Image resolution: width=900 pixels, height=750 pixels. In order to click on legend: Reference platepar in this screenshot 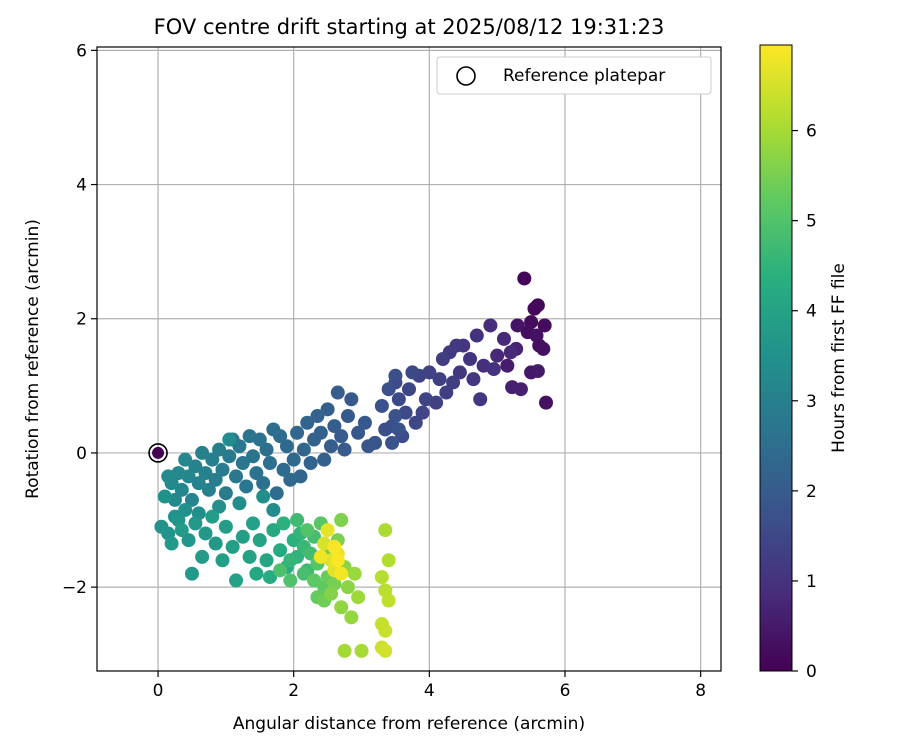, I will do `click(574, 75)`.